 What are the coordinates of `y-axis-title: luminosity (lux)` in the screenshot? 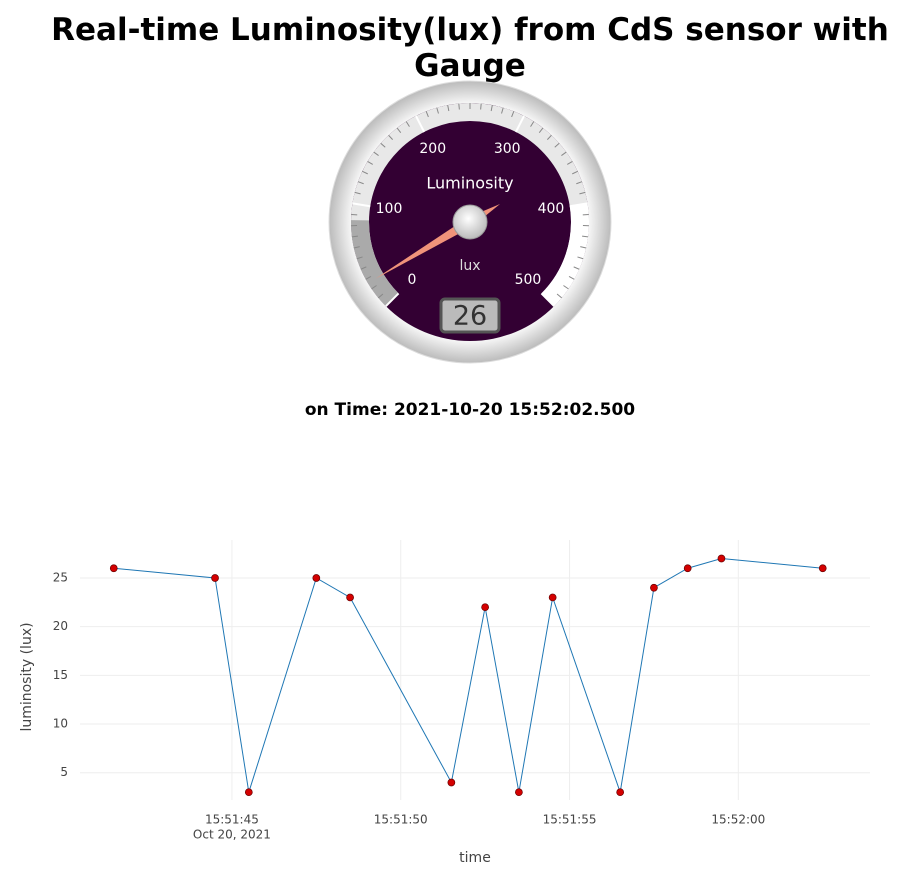 It's located at (27, 676).